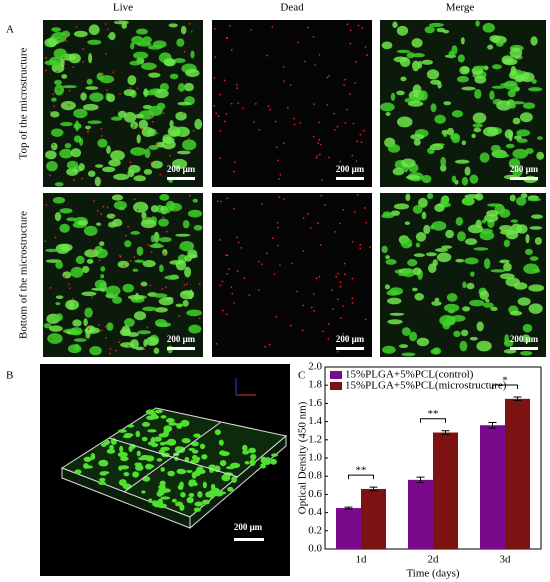 The width and height of the screenshot is (550, 582). What do you see at coordinates (315, 439) in the screenshot?
I see `y-tick-label: 1.2` at bounding box center [315, 439].